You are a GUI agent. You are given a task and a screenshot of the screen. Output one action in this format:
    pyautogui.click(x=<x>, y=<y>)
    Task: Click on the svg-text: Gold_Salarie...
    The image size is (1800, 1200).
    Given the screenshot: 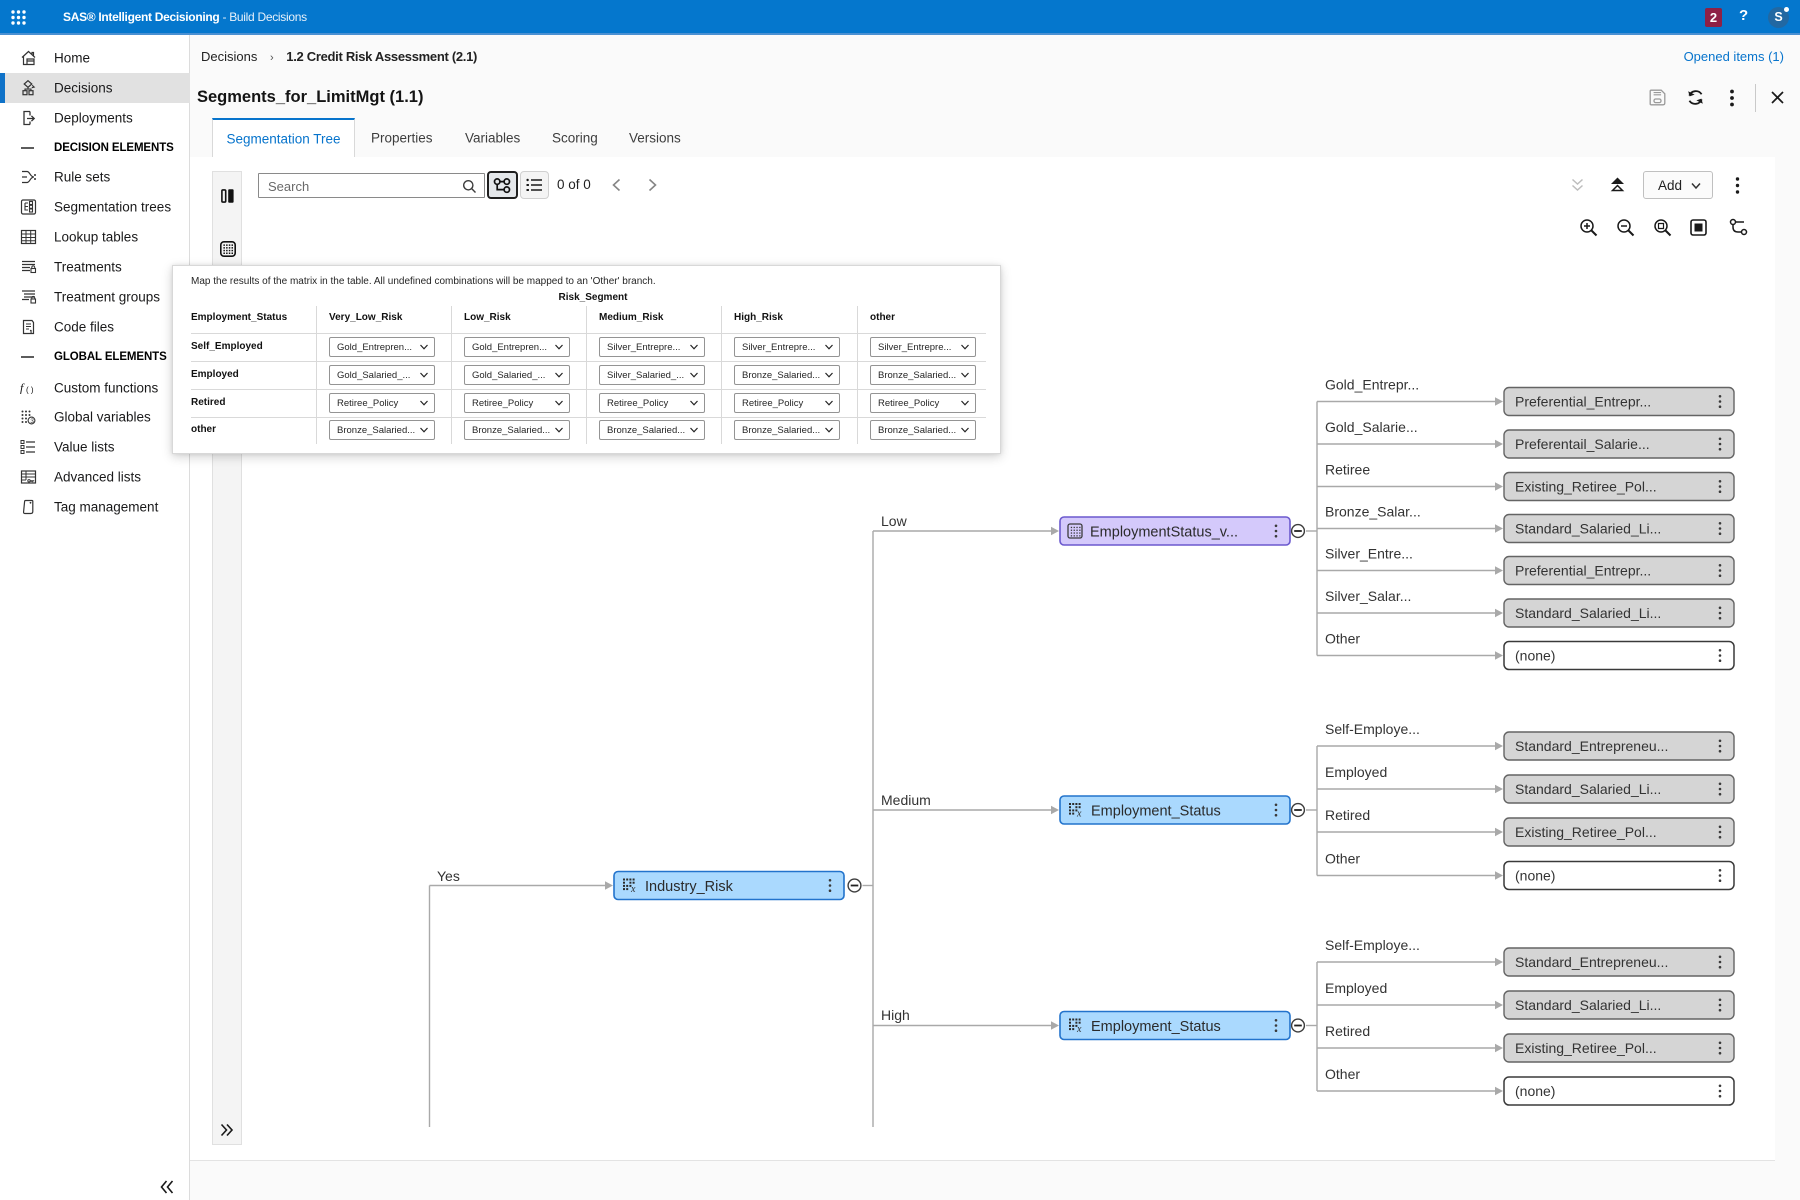 What is the action you would take?
    pyautogui.click(x=1371, y=427)
    